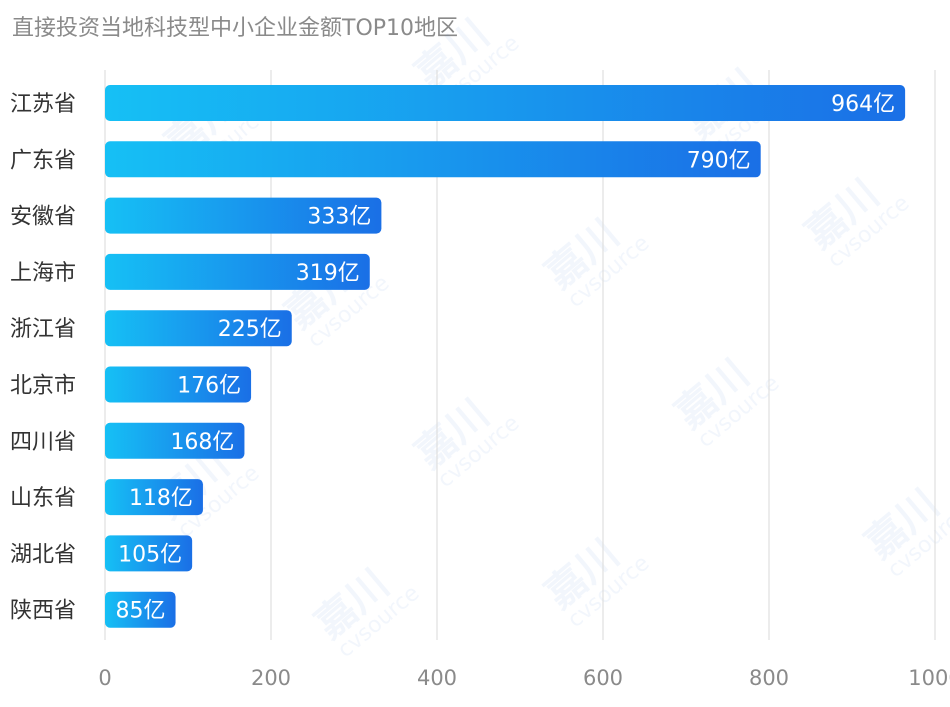  I want to click on category-label: 四川省, so click(43, 442).